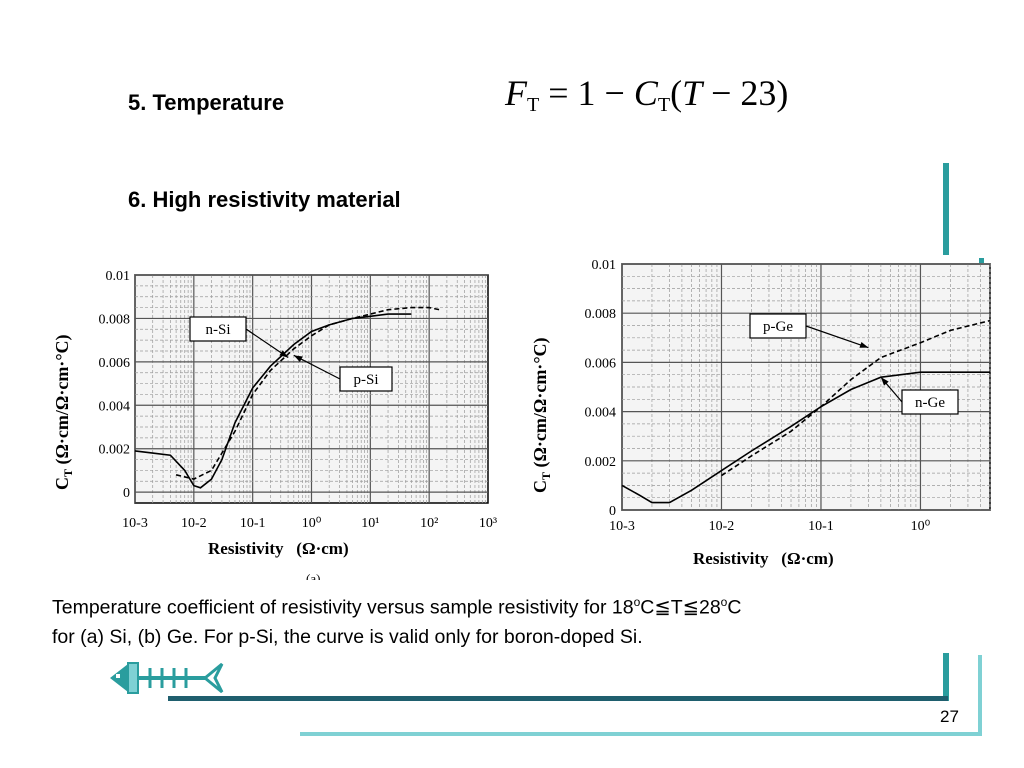 The height and width of the screenshot is (768, 1024). Describe the element at coordinates (307, 393) in the screenshot. I see `series-line-p-si` at that location.